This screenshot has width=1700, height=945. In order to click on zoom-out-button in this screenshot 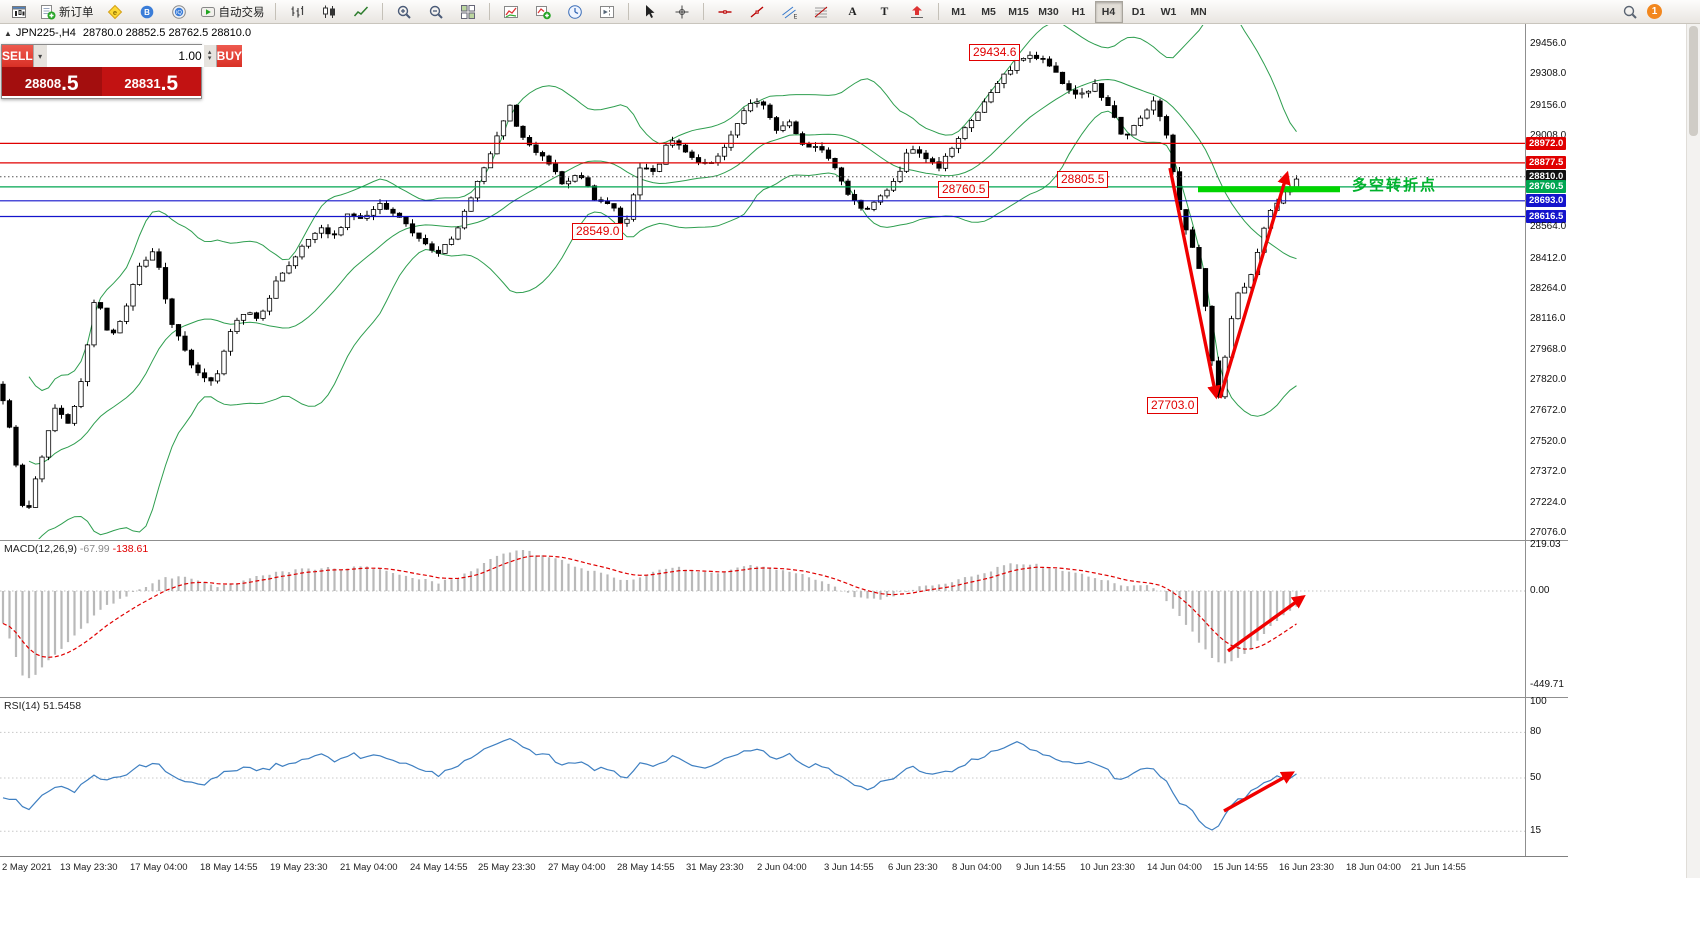, I will do `click(436, 12)`.